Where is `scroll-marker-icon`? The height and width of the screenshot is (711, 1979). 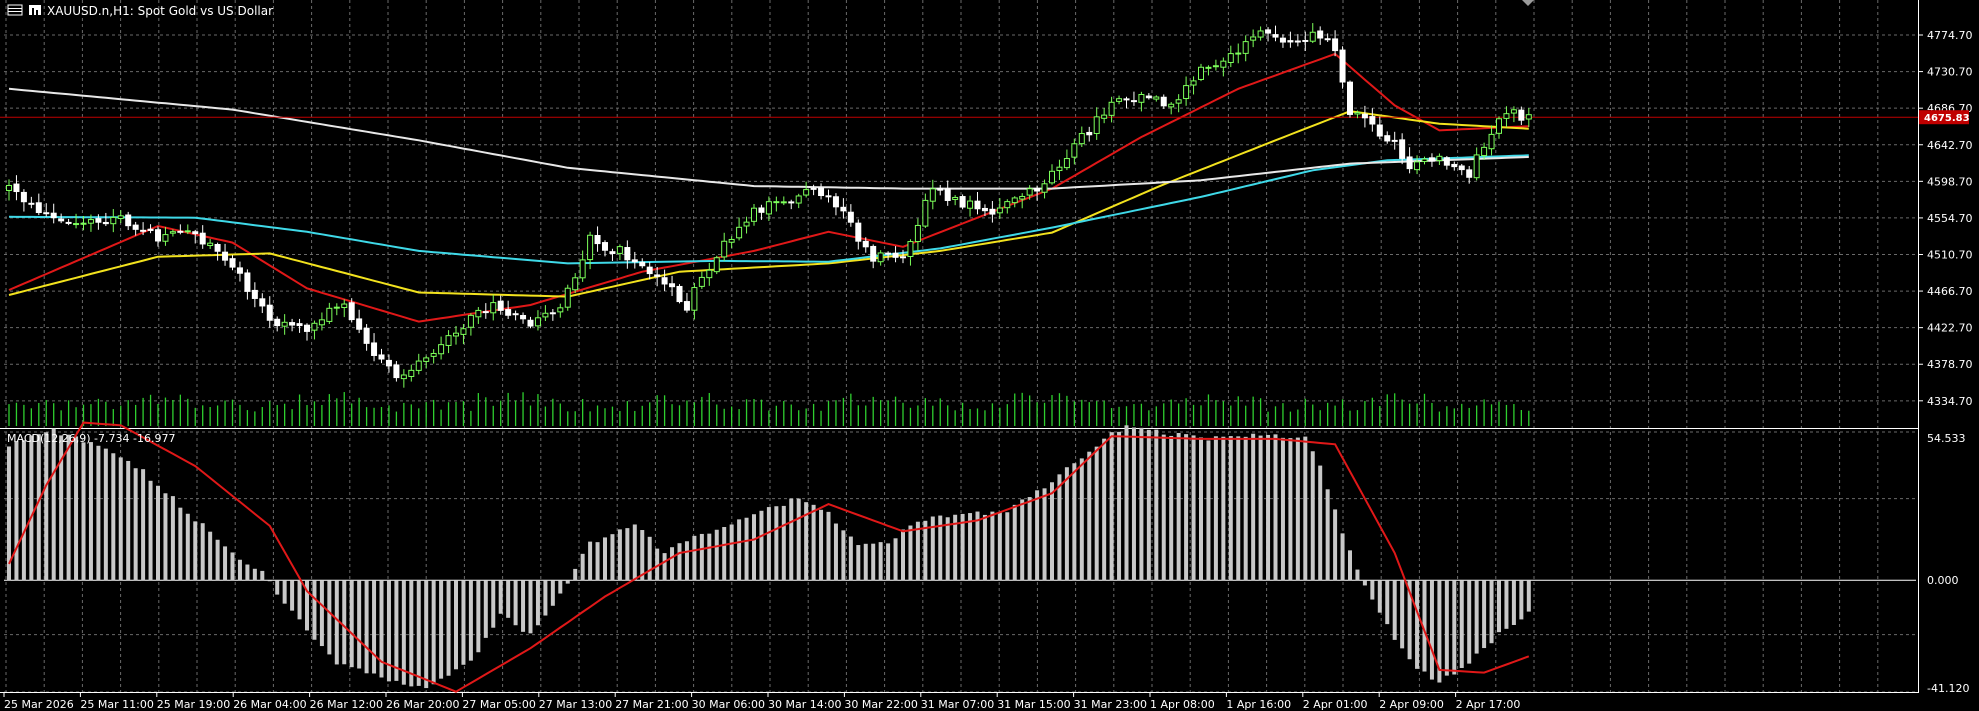
scroll-marker-icon is located at coordinates (1528, 3).